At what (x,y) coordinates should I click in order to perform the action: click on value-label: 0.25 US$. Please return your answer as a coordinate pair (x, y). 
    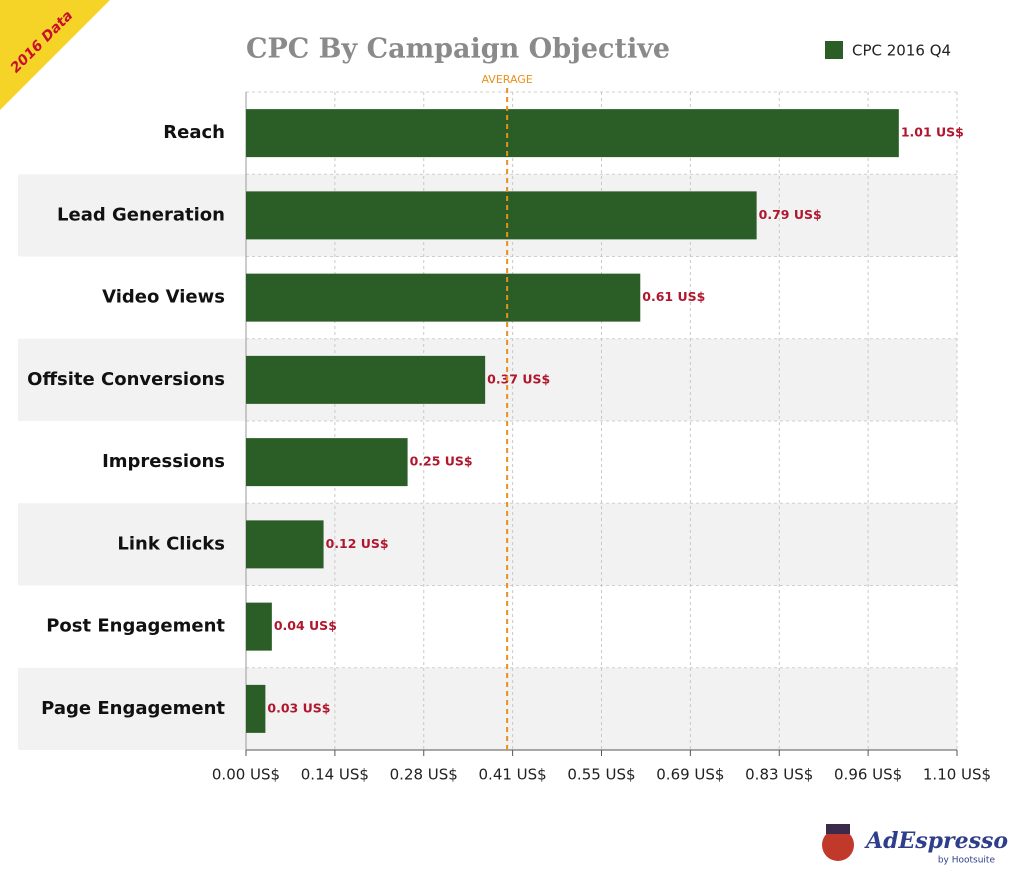
    Looking at the image, I should click on (441, 461).